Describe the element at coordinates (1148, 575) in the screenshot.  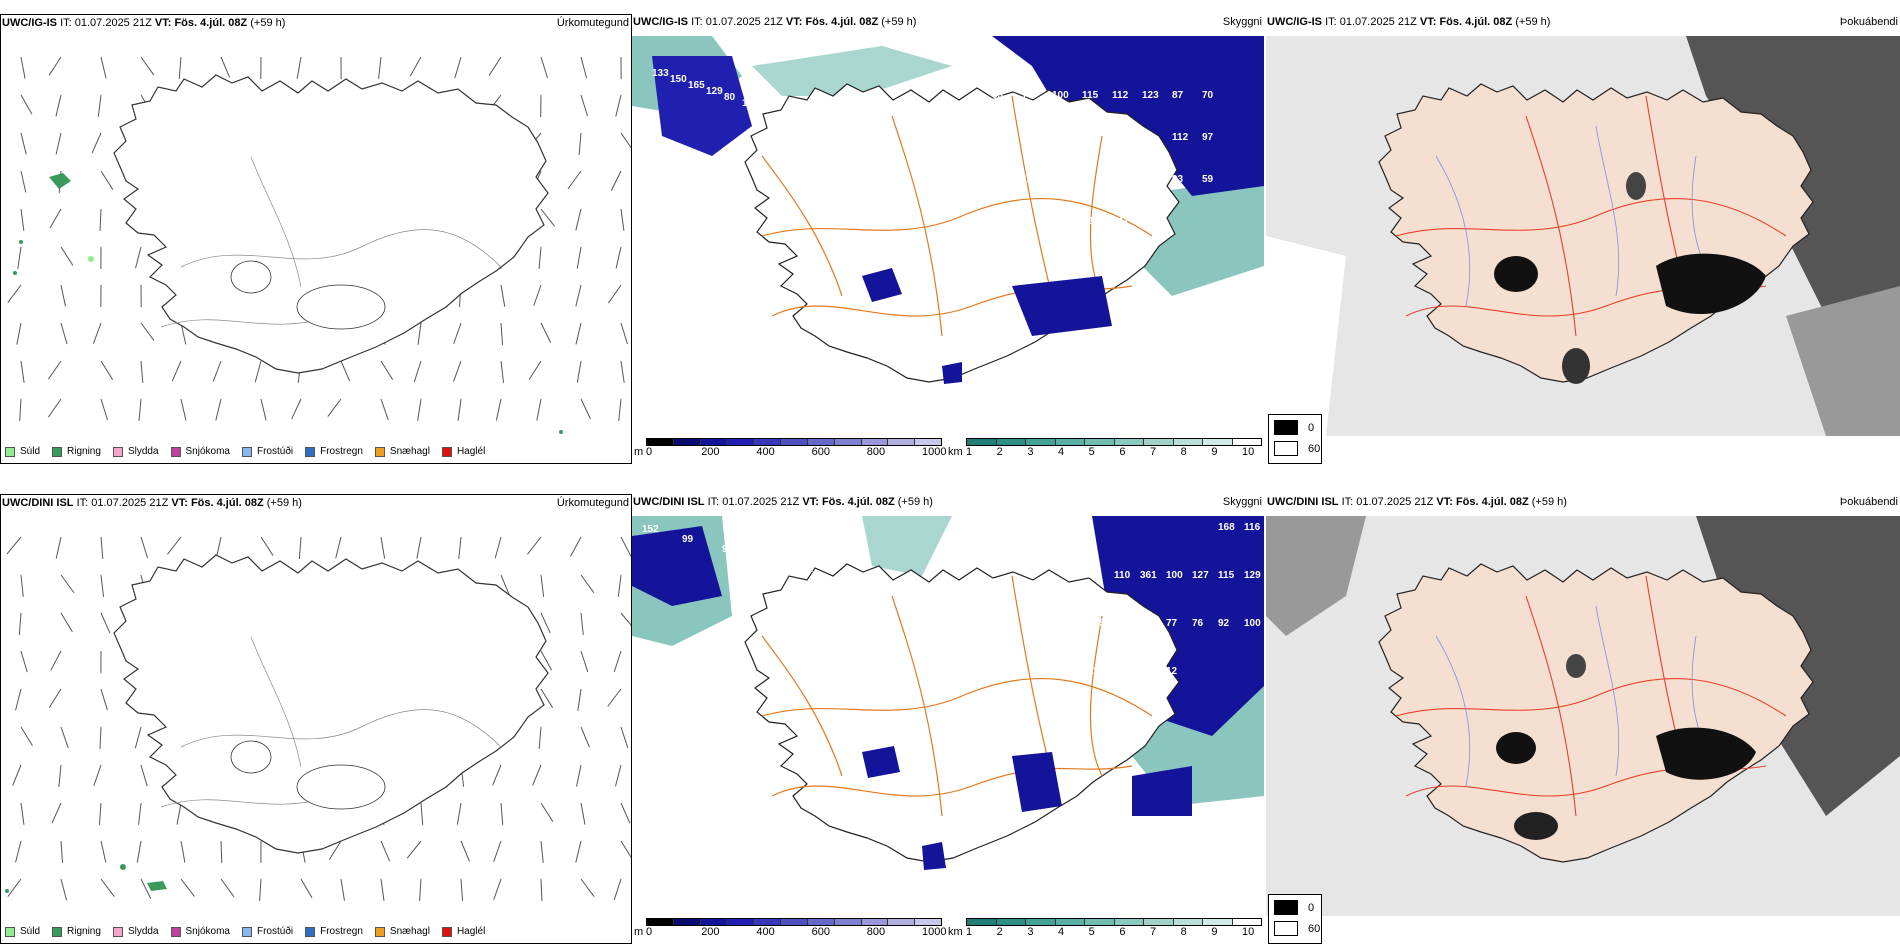
I see `cloud-base-label: 361` at that location.